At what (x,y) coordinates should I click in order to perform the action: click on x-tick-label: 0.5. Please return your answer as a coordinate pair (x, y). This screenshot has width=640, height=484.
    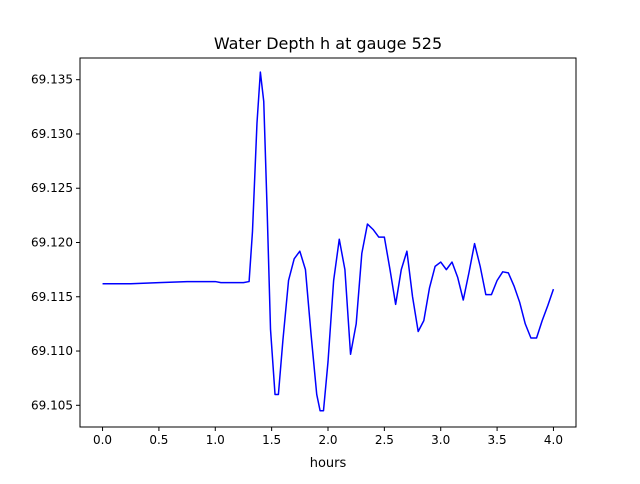
    Looking at the image, I should click on (158, 440).